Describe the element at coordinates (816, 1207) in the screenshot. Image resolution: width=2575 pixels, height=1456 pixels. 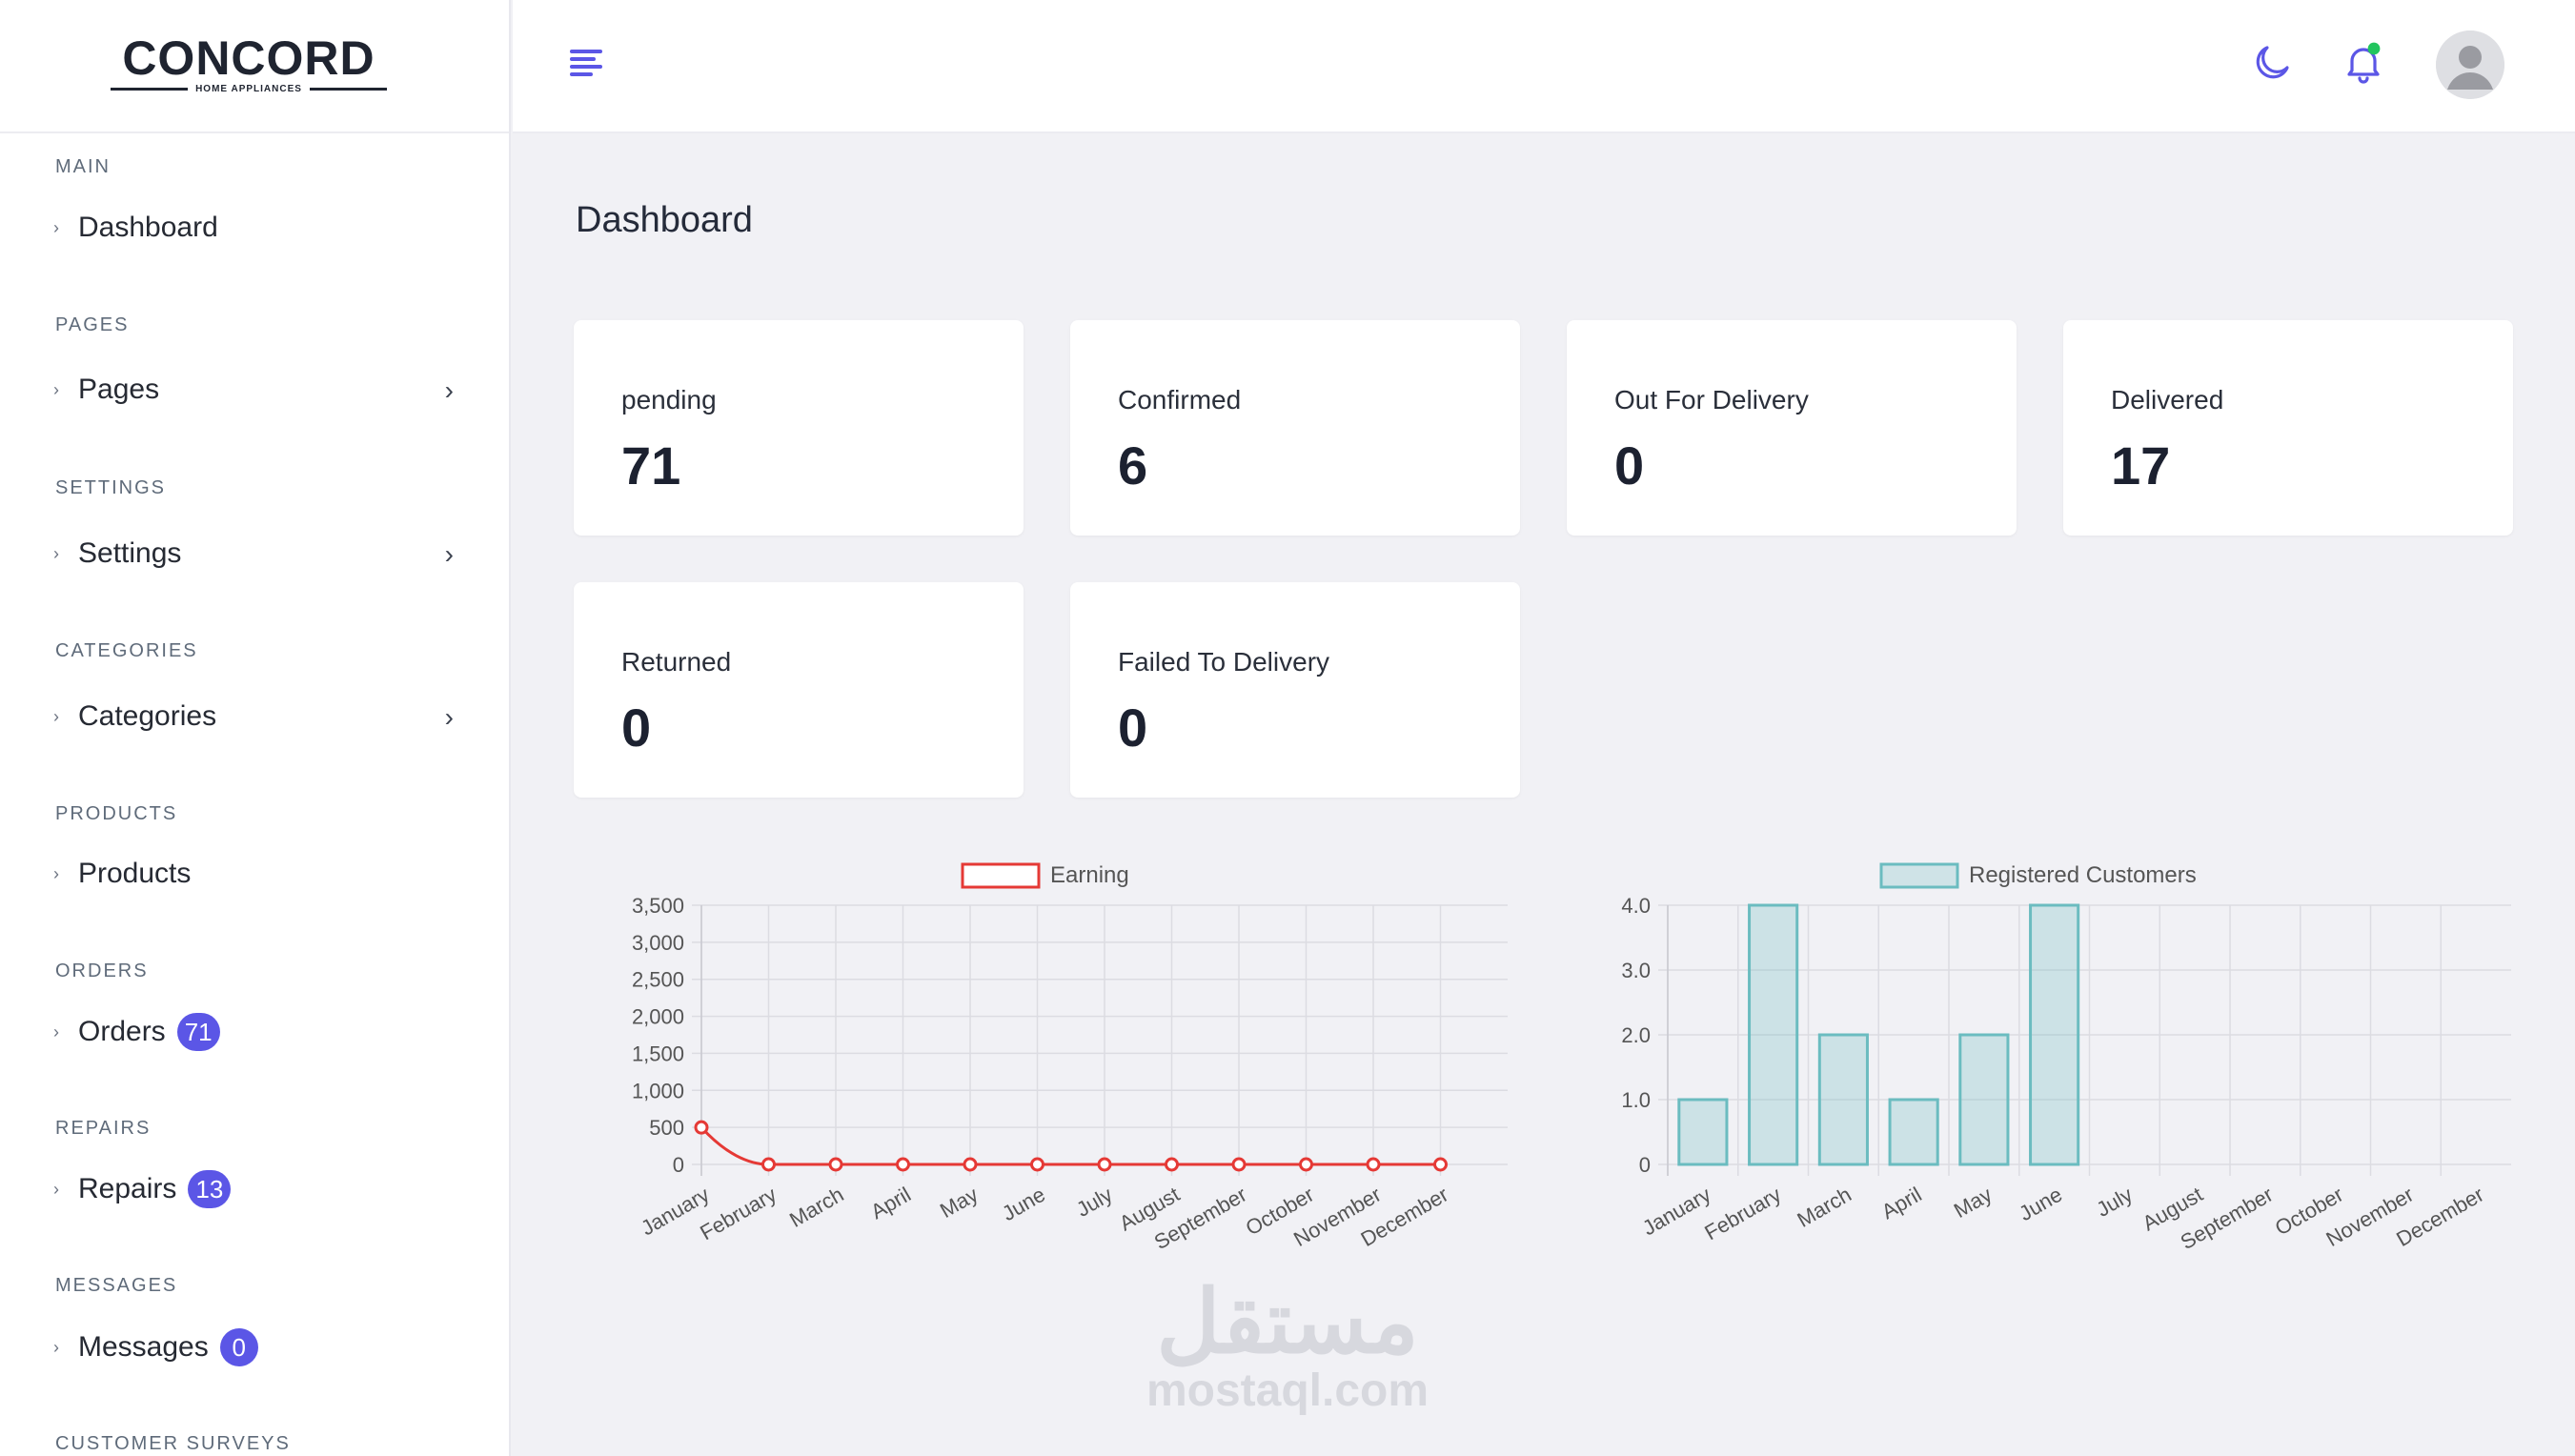
I see `x-tick-label: March` at that location.